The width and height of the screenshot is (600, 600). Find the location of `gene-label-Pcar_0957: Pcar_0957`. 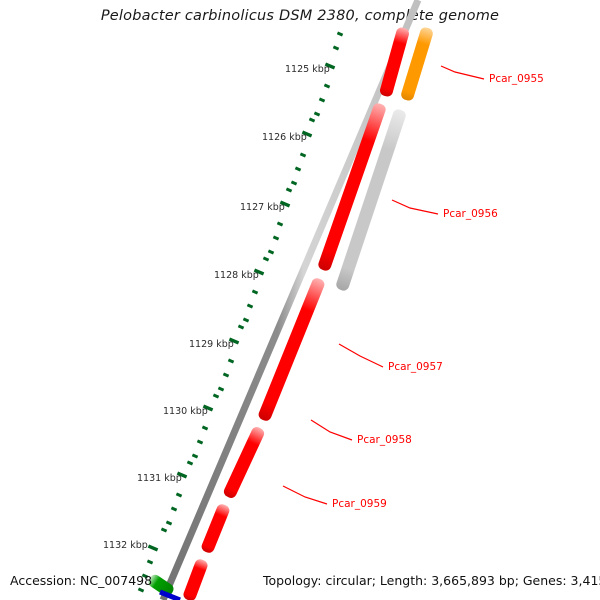

gene-label-Pcar_0957: Pcar_0957 is located at coordinates (415, 367).